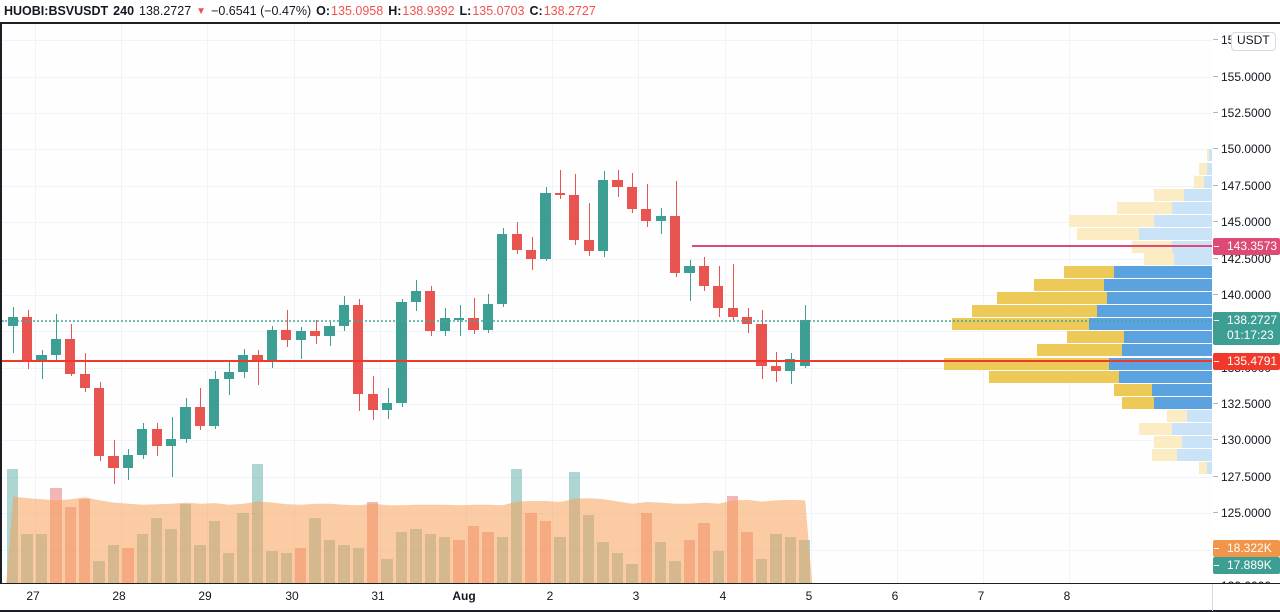 This screenshot has height=612, width=1280. What do you see at coordinates (1249, 548) in the screenshot?
I see `volume-tag-value: 18.322K` at bounding box center [1249, 548].